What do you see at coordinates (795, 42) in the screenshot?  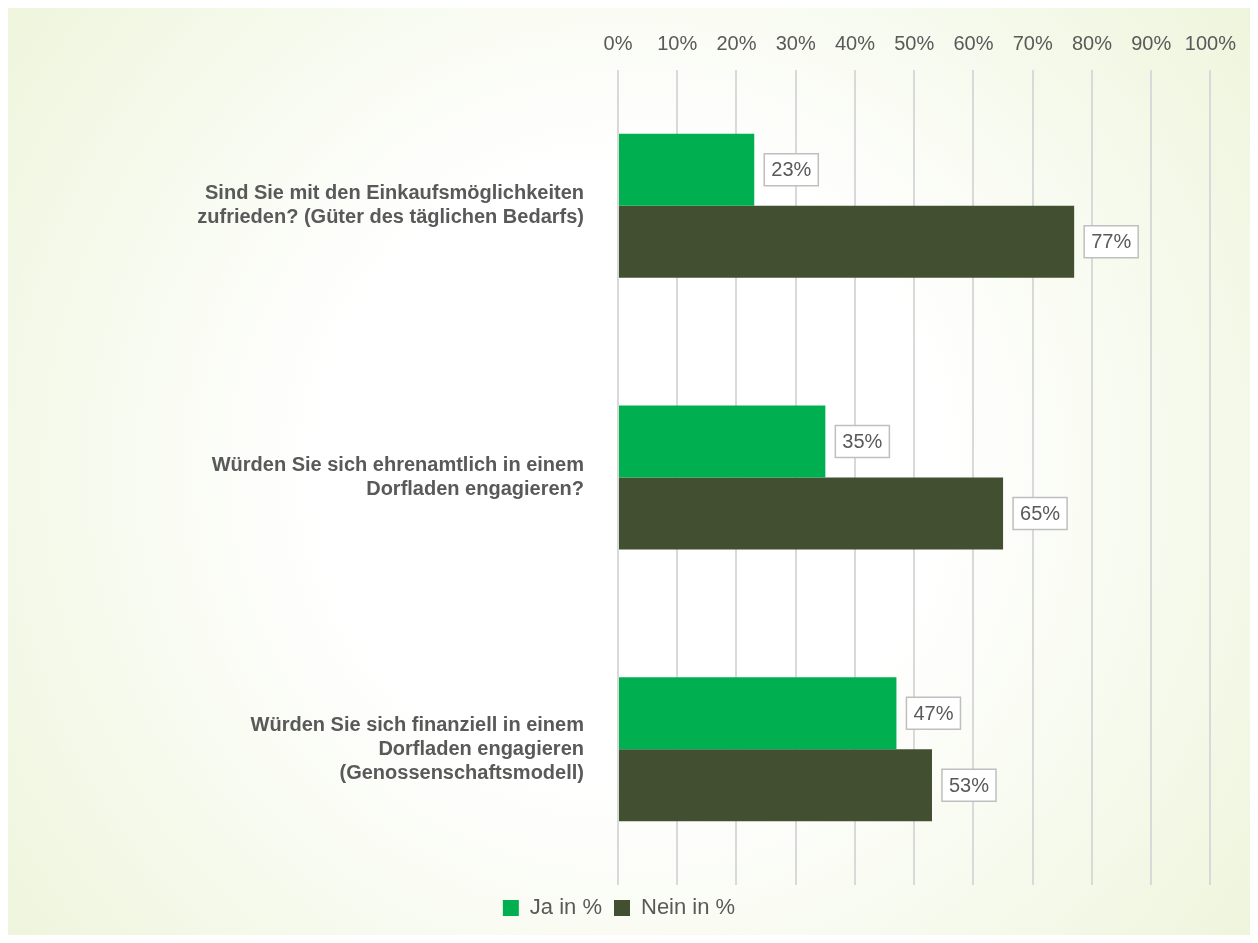 I see `x-tick-label: 30%` at bounding box center [795, 42].